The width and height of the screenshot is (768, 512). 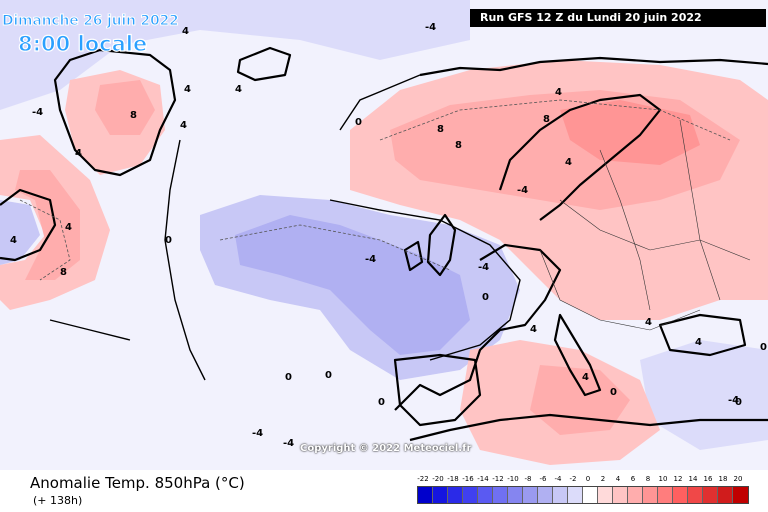 I want to click on contour-minus4, so click(x=335, y=247).